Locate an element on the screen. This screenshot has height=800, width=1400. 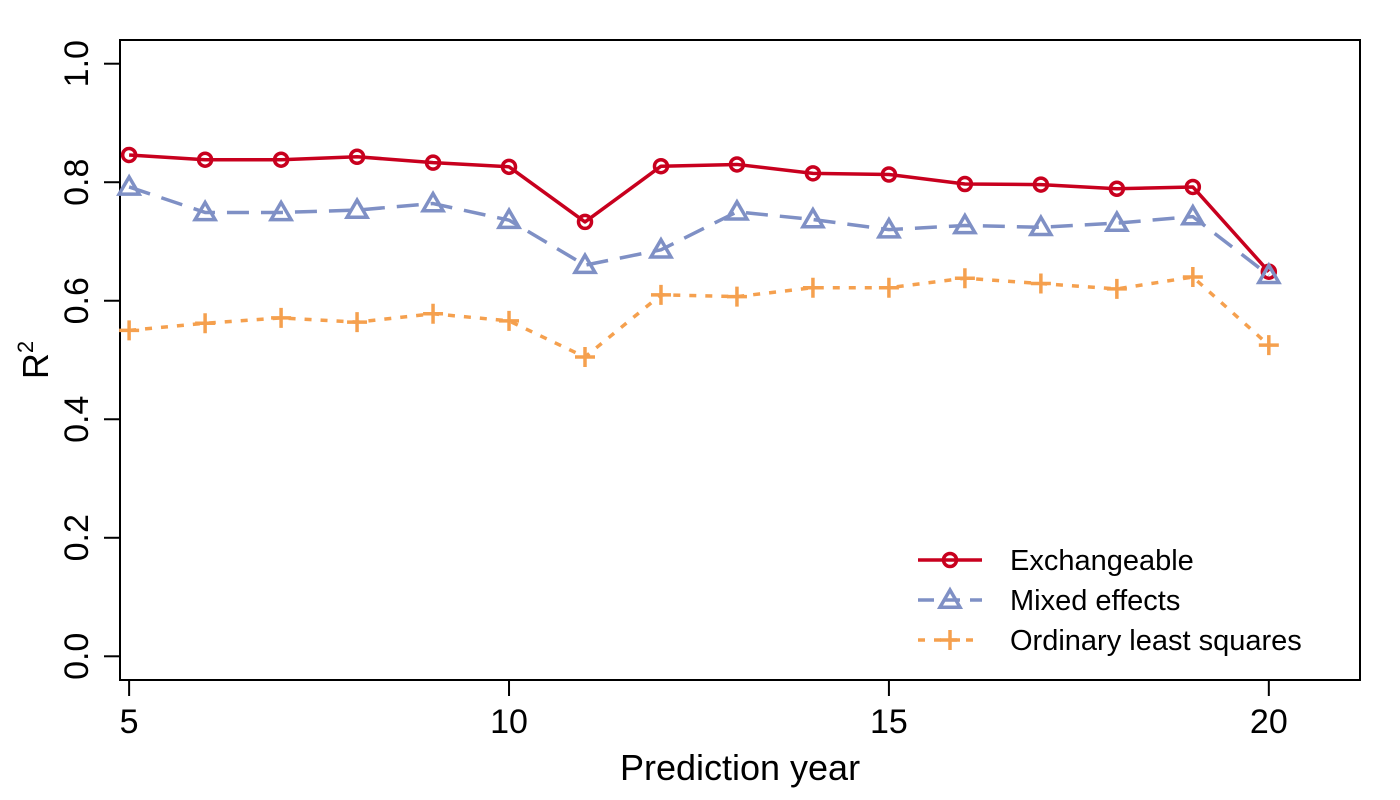
legend-item-ordinary-least-squares: Ordinary least squares is located at coordinates (1110, 641).